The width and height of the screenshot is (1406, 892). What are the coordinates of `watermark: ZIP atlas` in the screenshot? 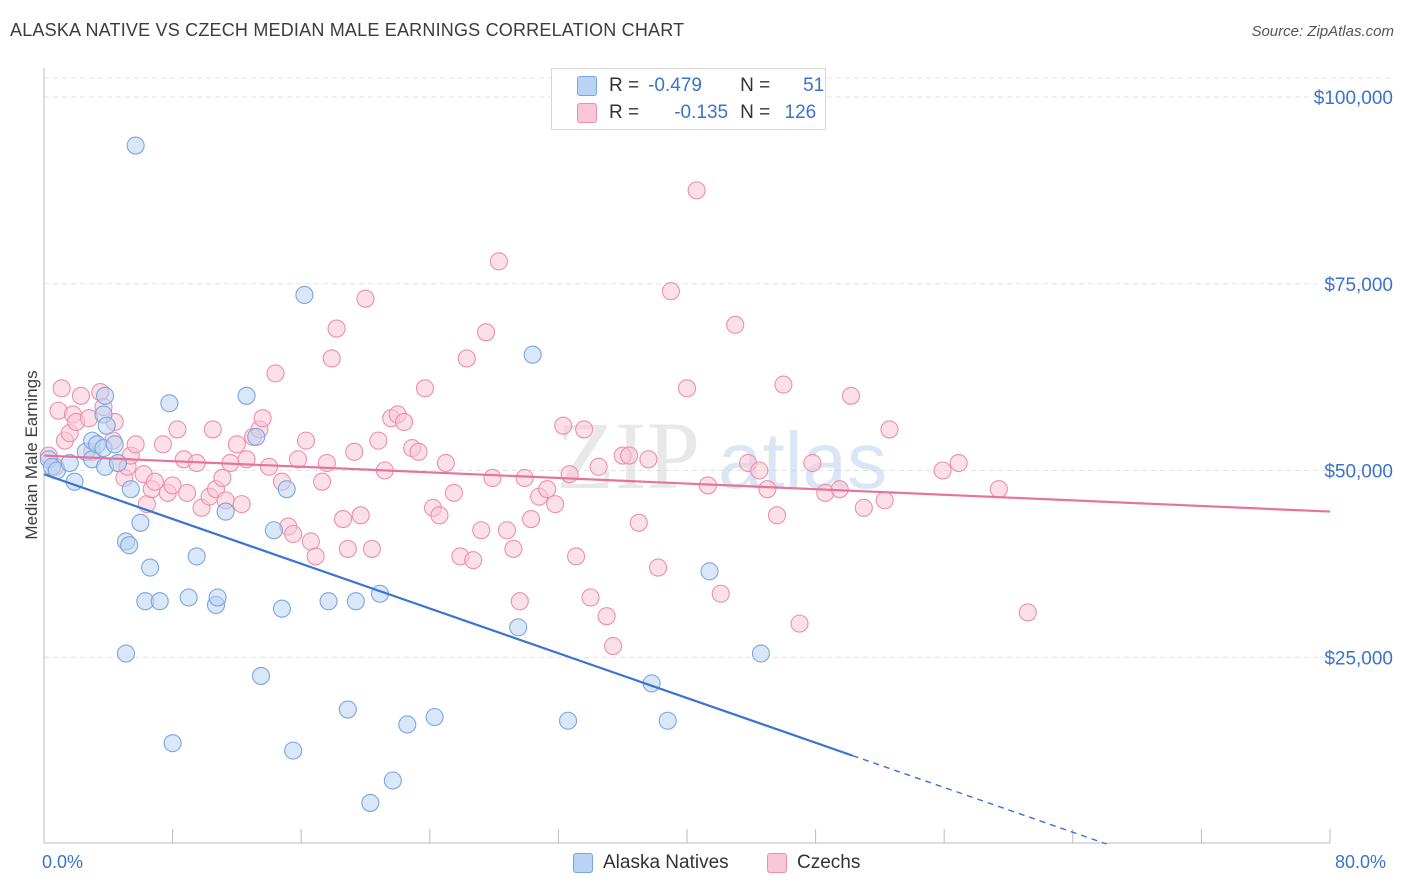 It's located at (721, 455).